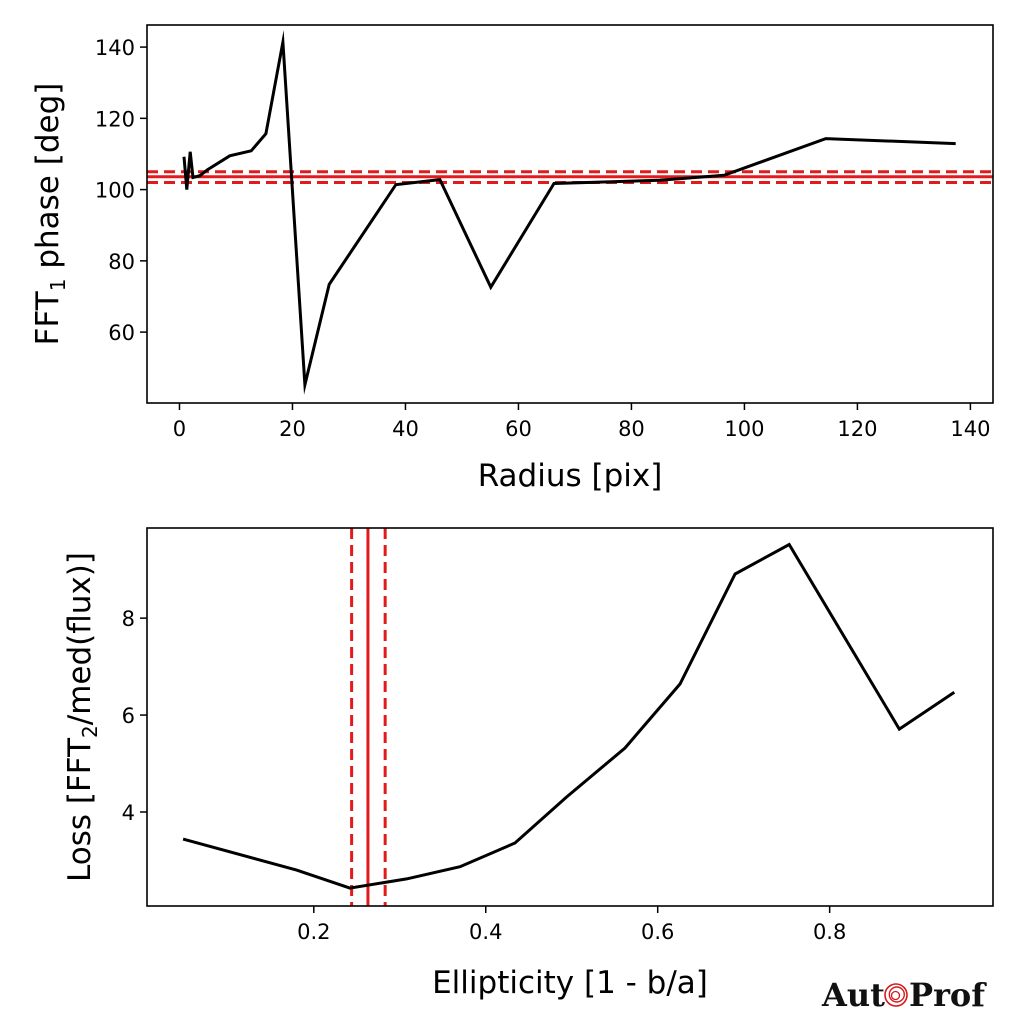 The image size is (1024, 1024). What do you see at coordinates (115, 119) in the screenshot?
I see `phase-y-tick-label: 120` at bounding box center [115, 119].